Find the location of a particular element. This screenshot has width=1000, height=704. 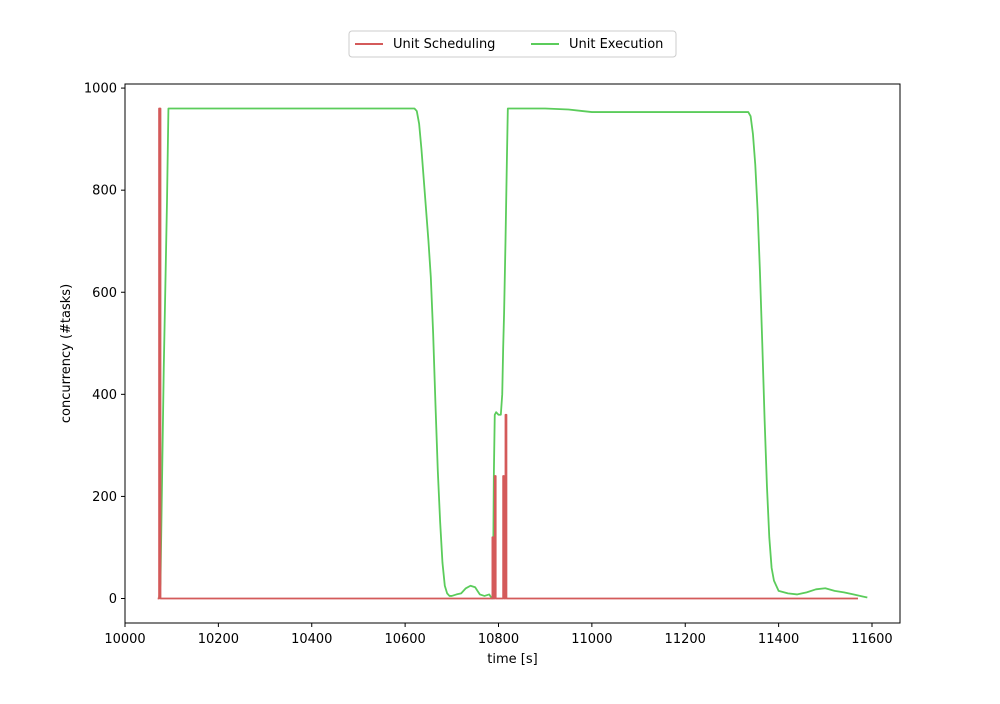

x-tick-label: 10600 is located at coordinates (404, 639).